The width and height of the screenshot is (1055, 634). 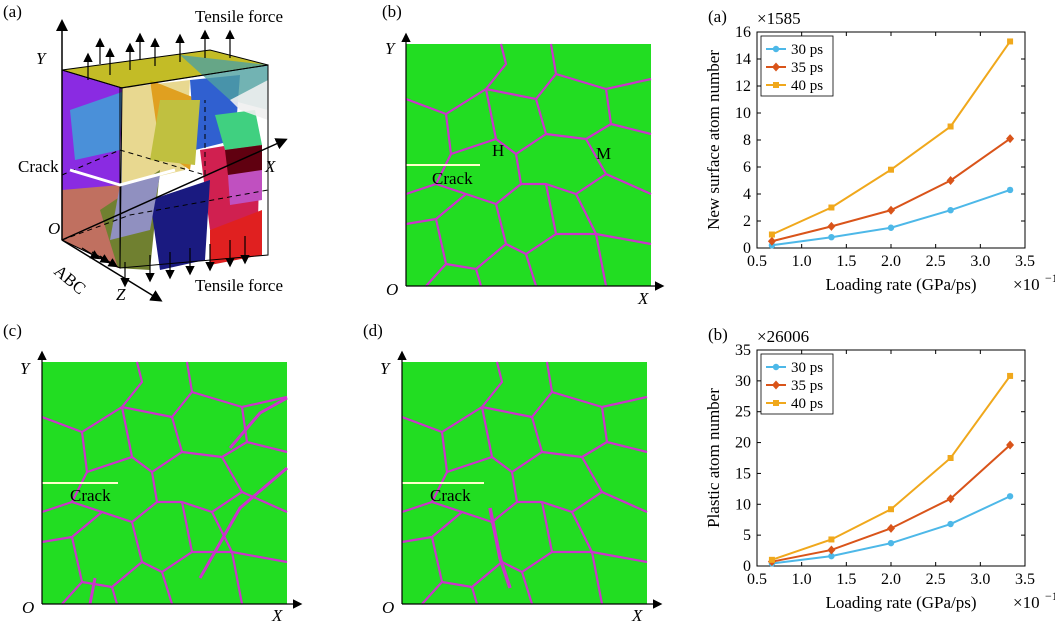 I want to click on y-multiplier: ×1585, so click(x=779, y=18).